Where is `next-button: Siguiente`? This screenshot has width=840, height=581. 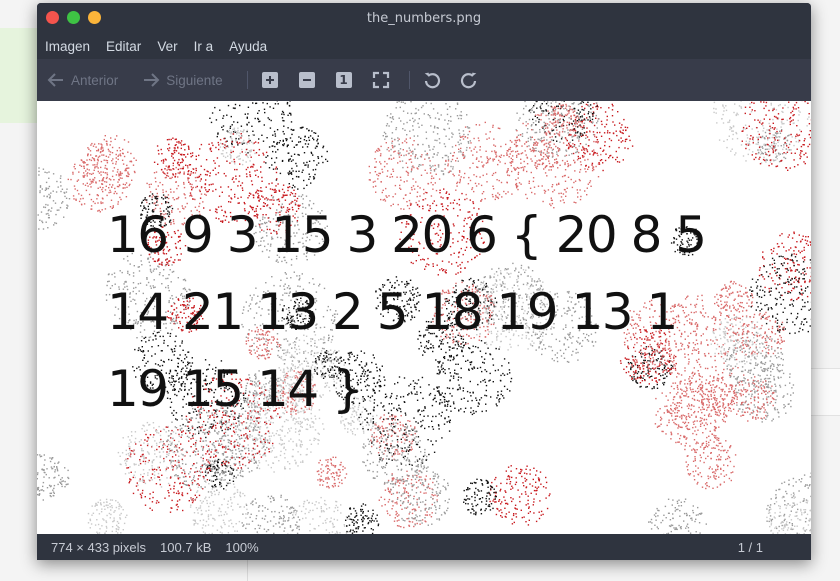 next-button: Siguiente is located at coordinates (182, 80).